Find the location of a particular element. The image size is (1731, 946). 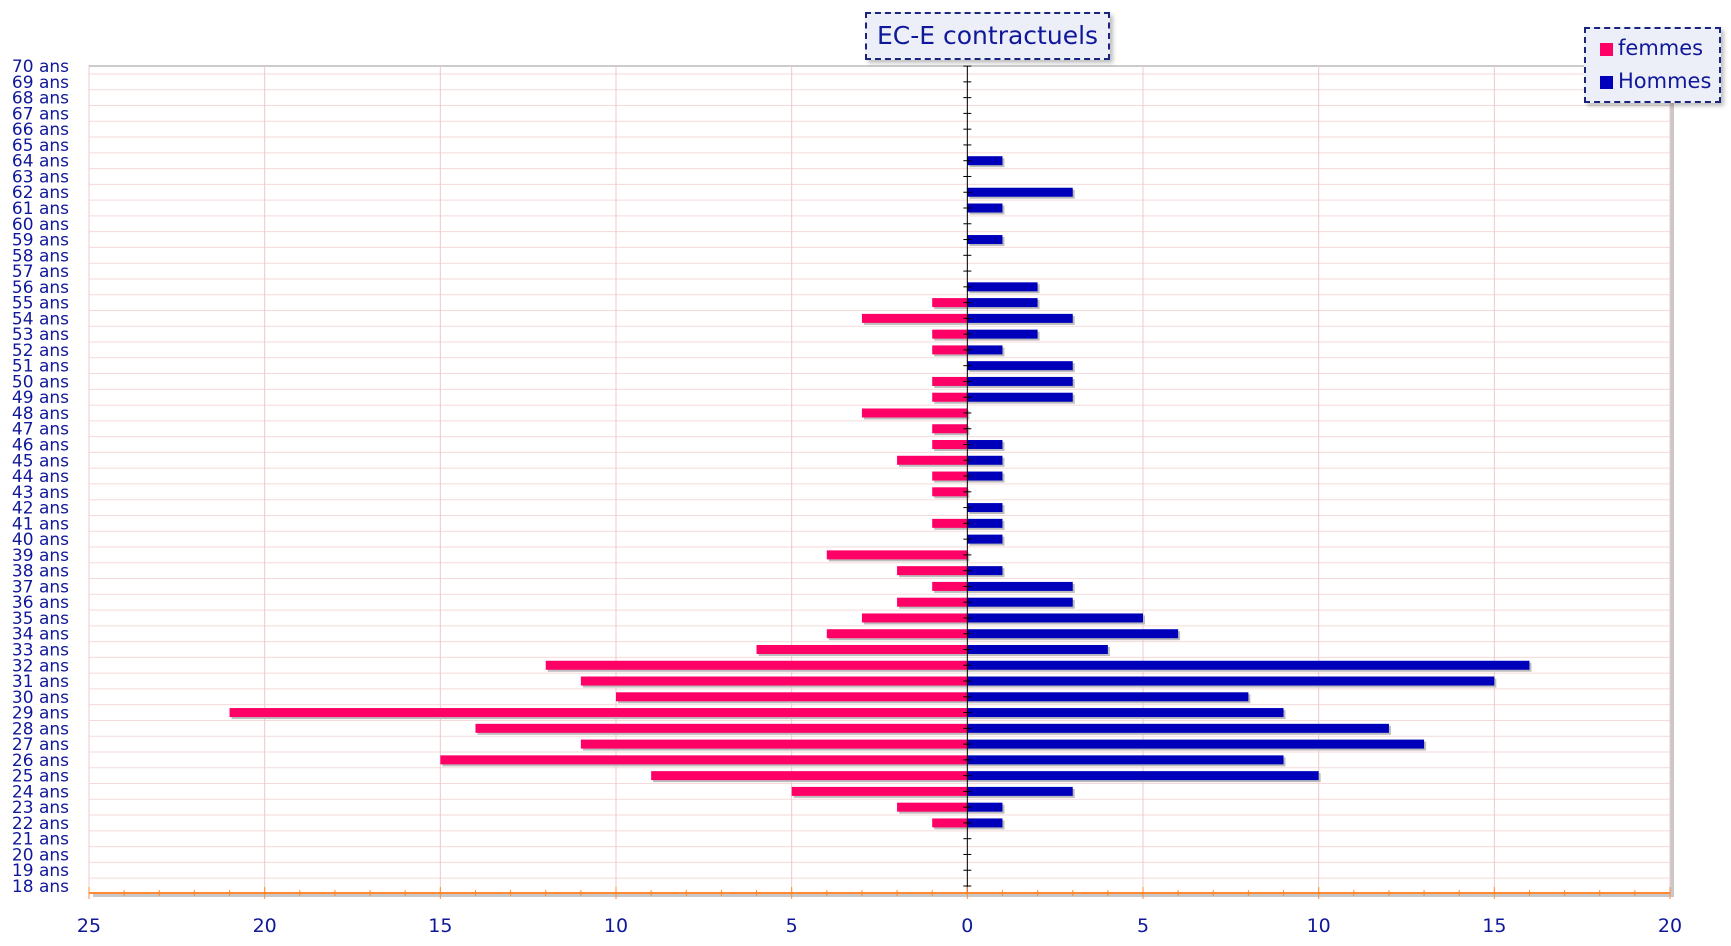

bar-femmes-46-ans is located at coordinates (950, 445).